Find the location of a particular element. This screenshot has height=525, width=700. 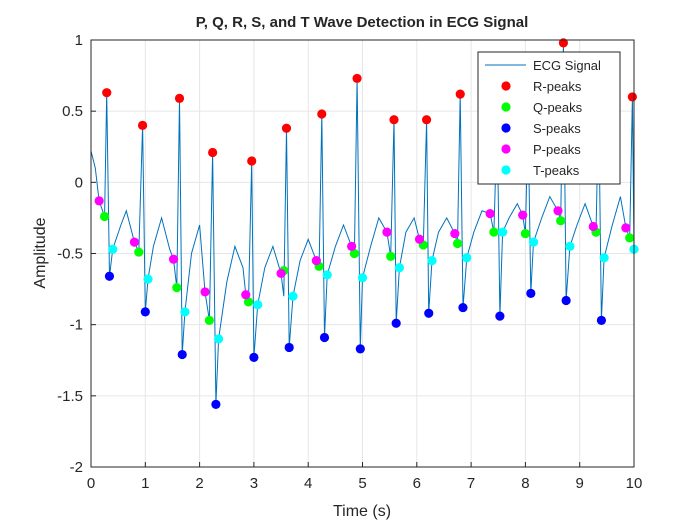

x-tick-label: 6 is located at coordinates (417, 483).